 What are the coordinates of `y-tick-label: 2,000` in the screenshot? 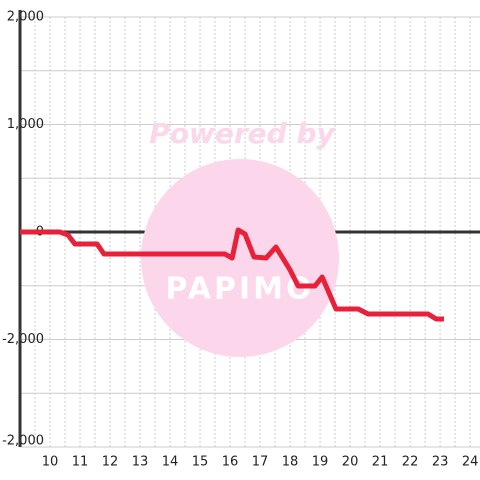 It's located at (25, 17).